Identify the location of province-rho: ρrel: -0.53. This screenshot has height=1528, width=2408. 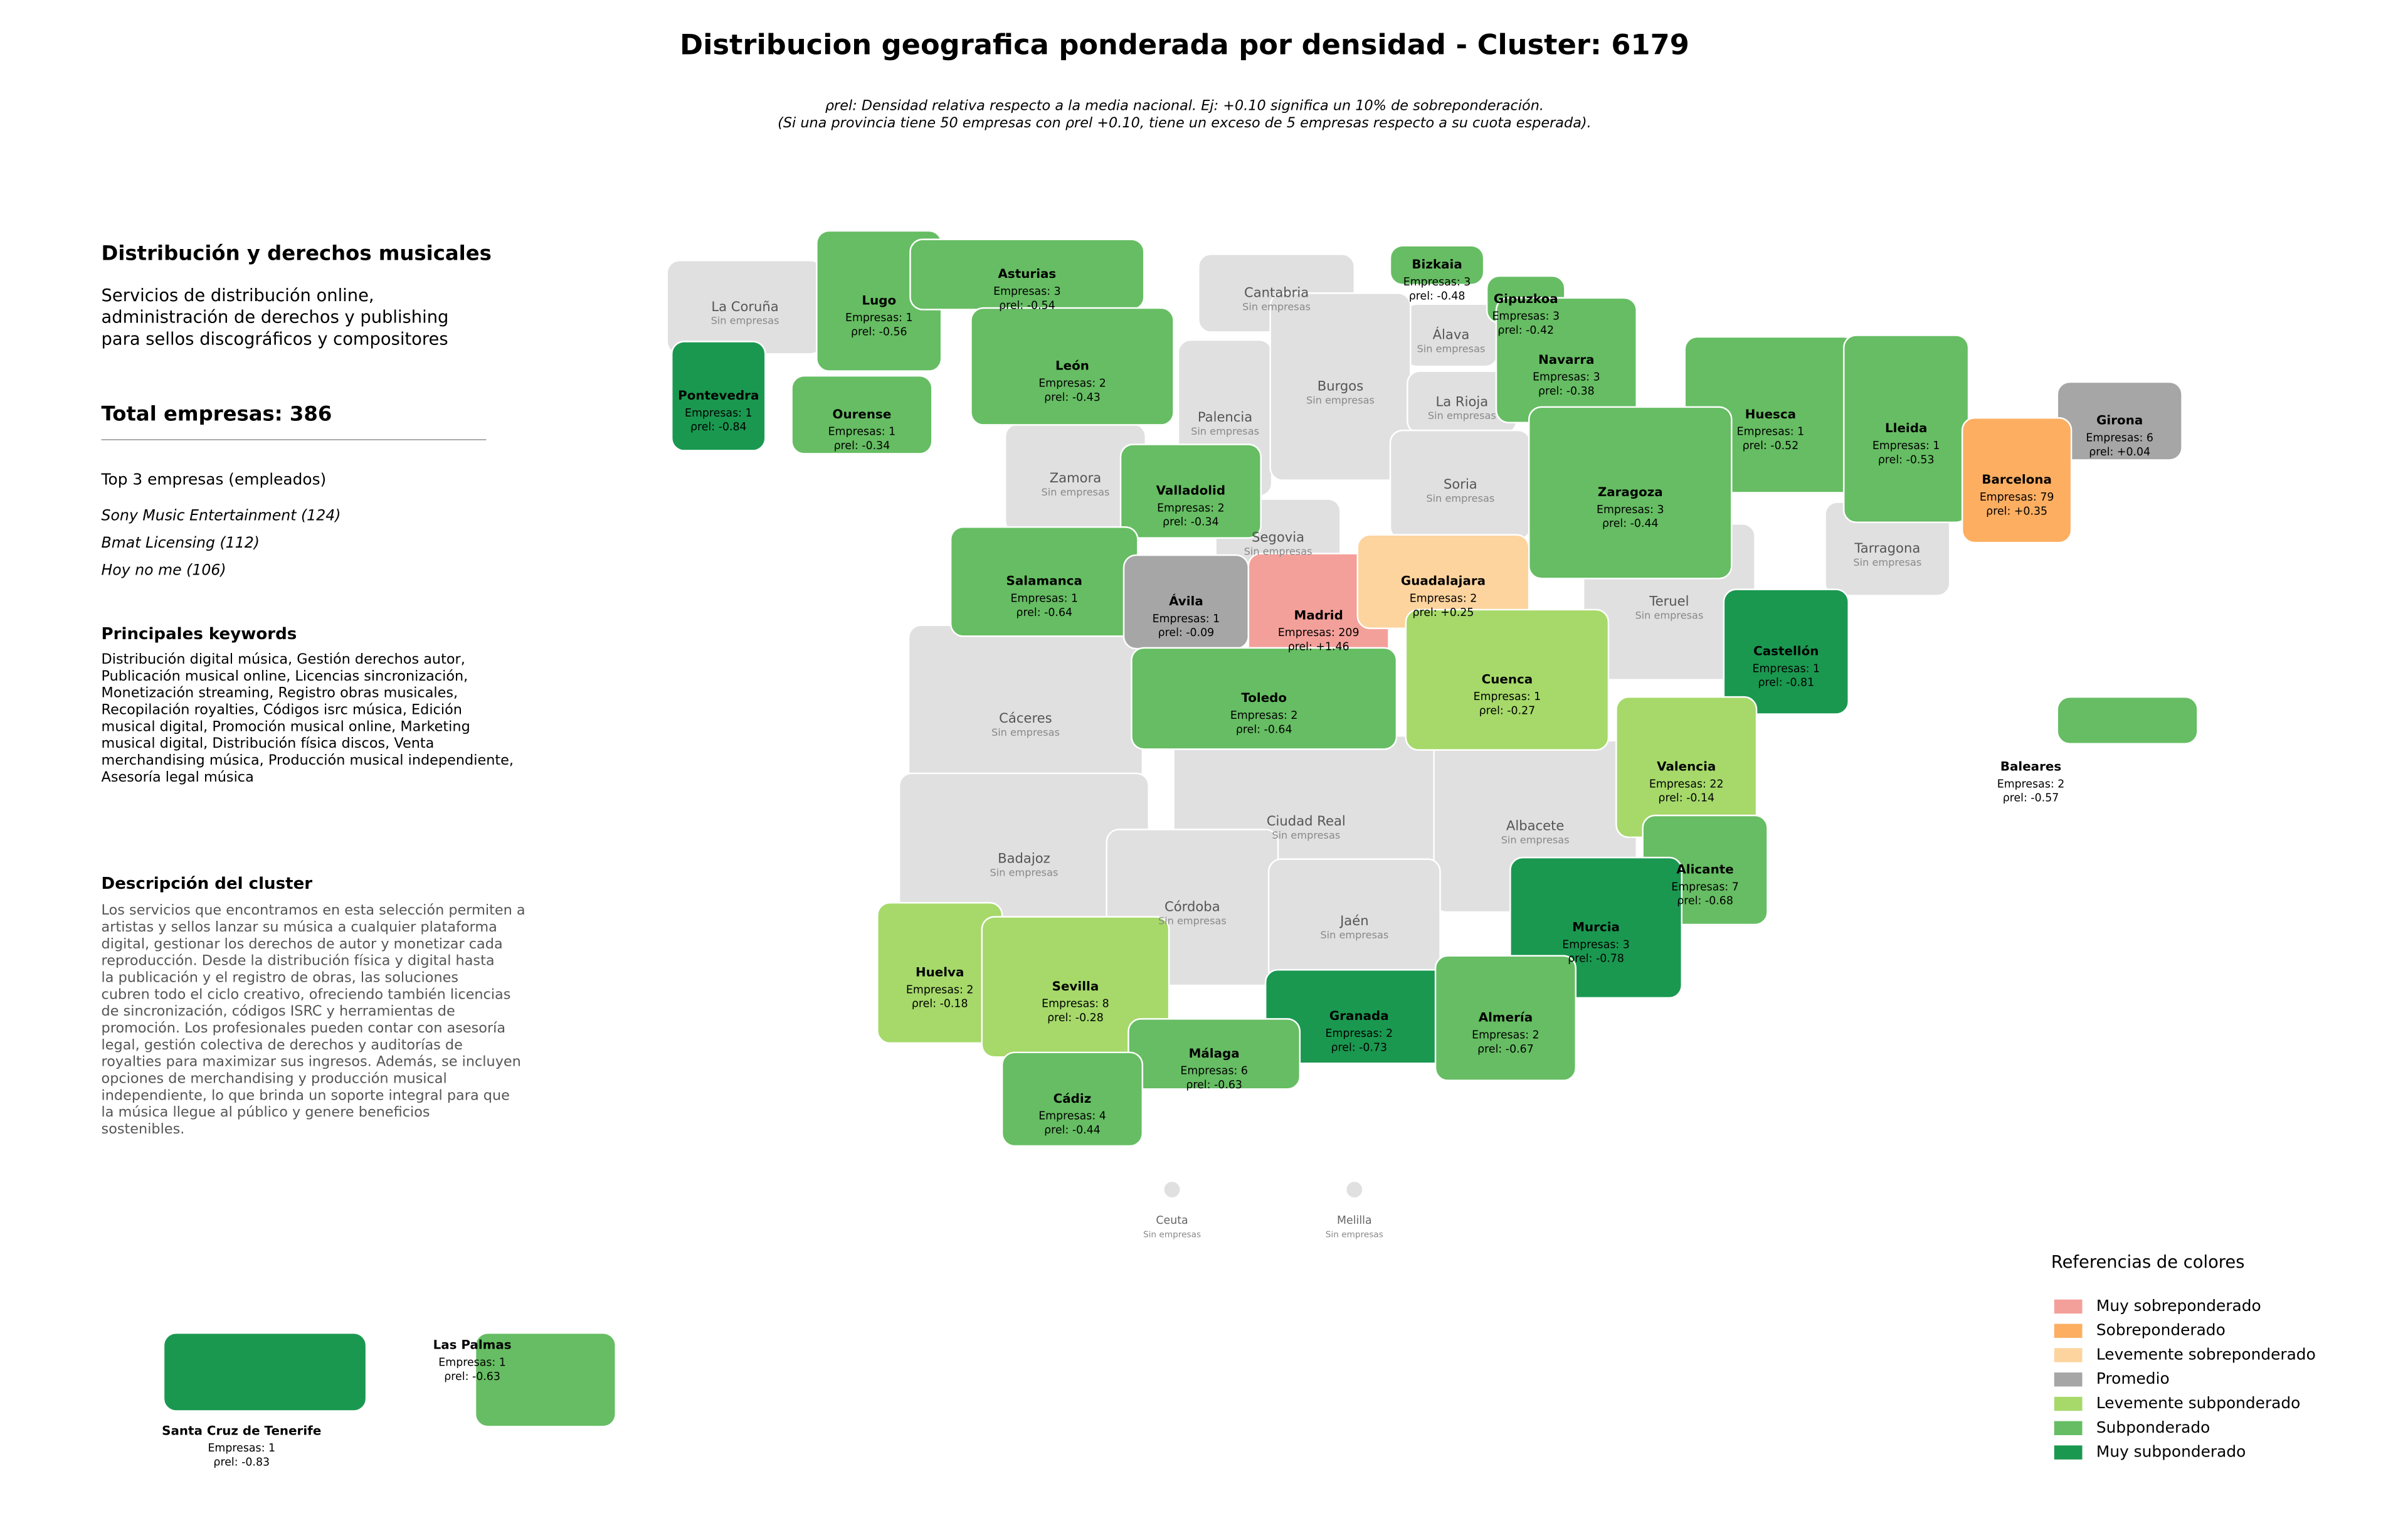
(1906, 460).